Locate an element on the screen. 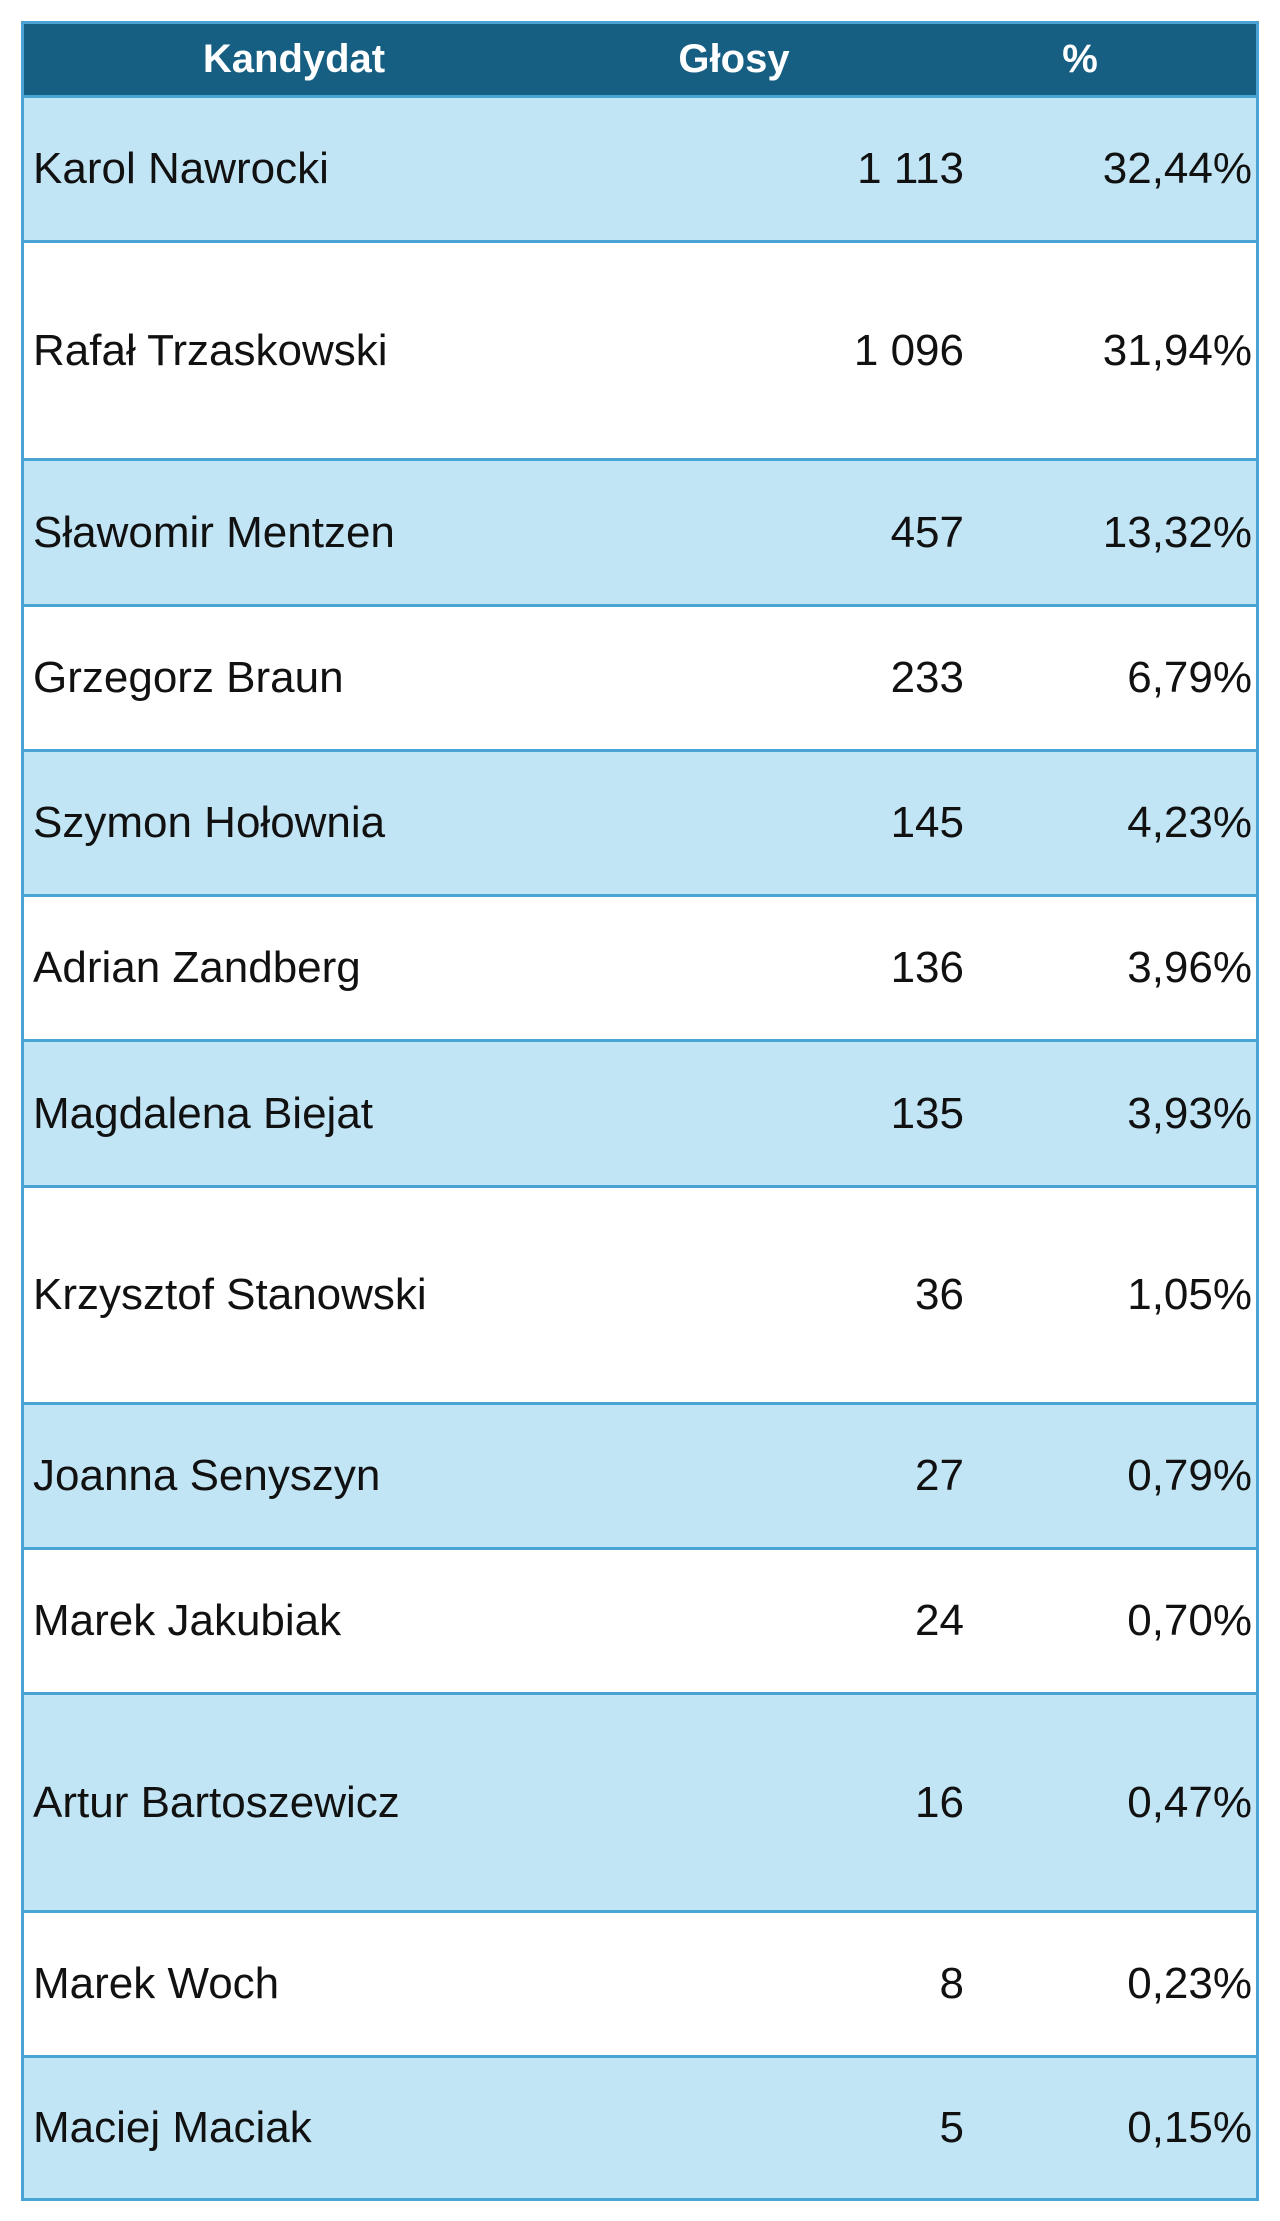  header-candidate: Kandydat is located at coordinates (294, 59).